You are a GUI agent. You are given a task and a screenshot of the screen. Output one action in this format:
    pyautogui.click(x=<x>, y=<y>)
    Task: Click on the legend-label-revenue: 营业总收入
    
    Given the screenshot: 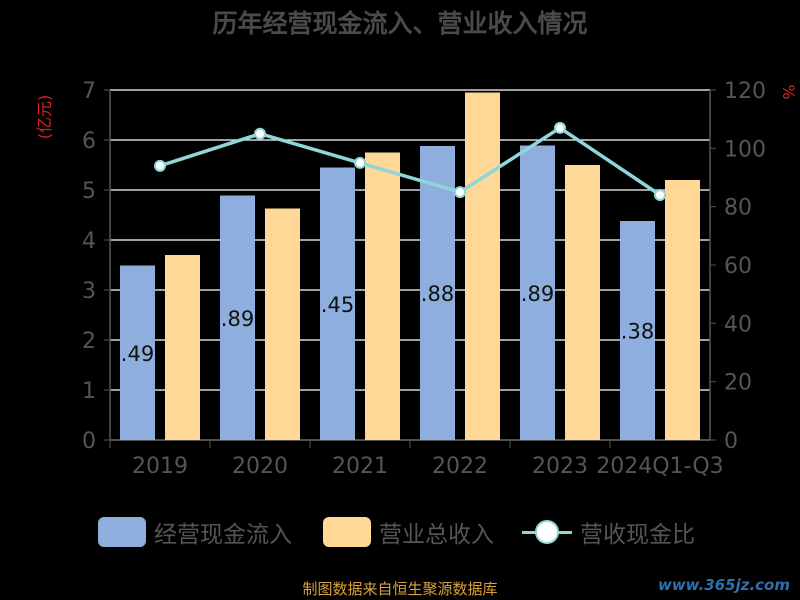 What is the action you would take?
    pyautogui.click(x=436, y=535)
    